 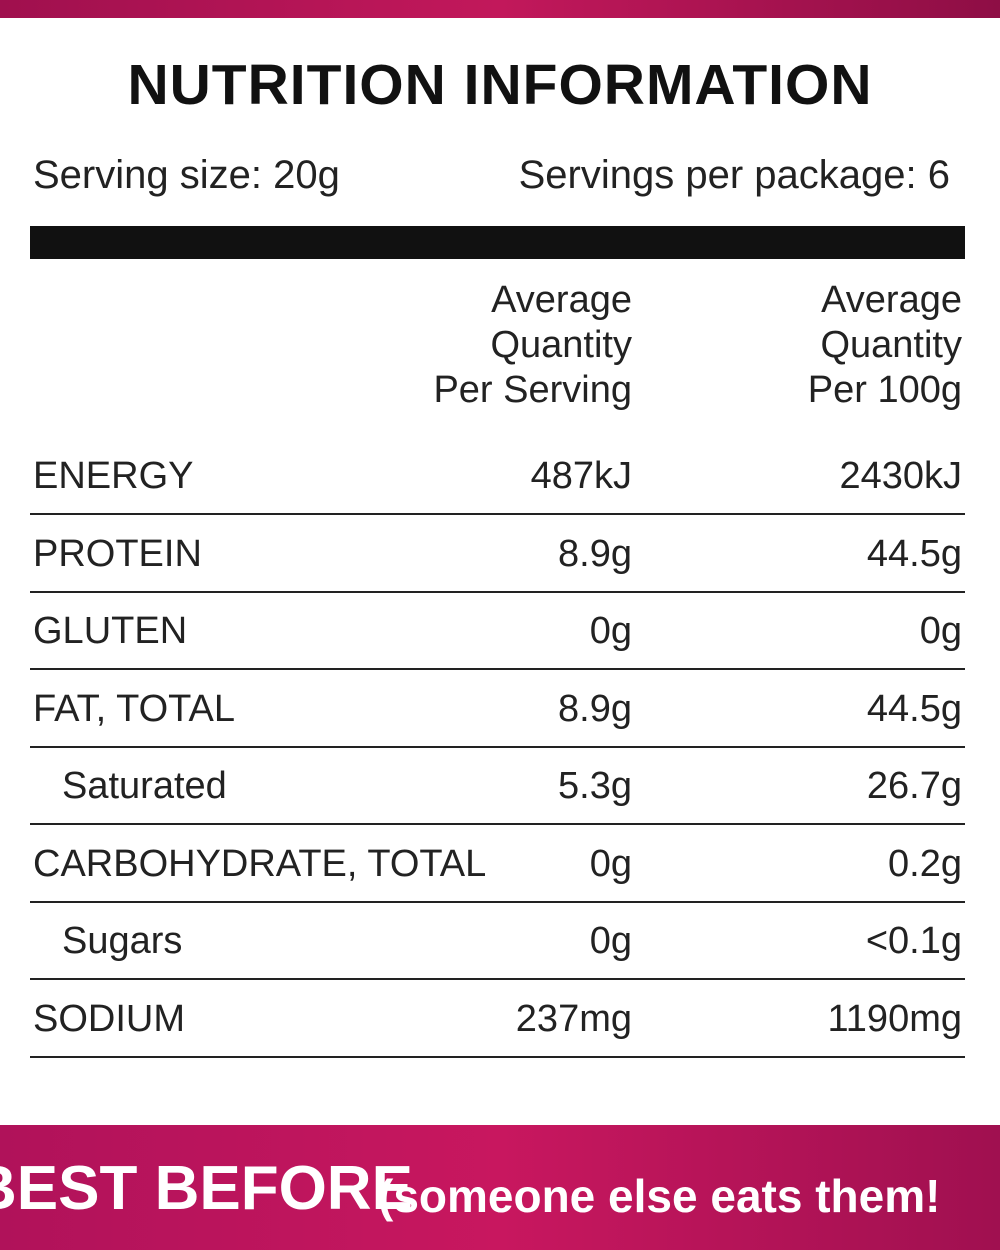 I want to click on nutrient-name: CARBOHYDRATE, TOTAL, so click(x=260, y=863).